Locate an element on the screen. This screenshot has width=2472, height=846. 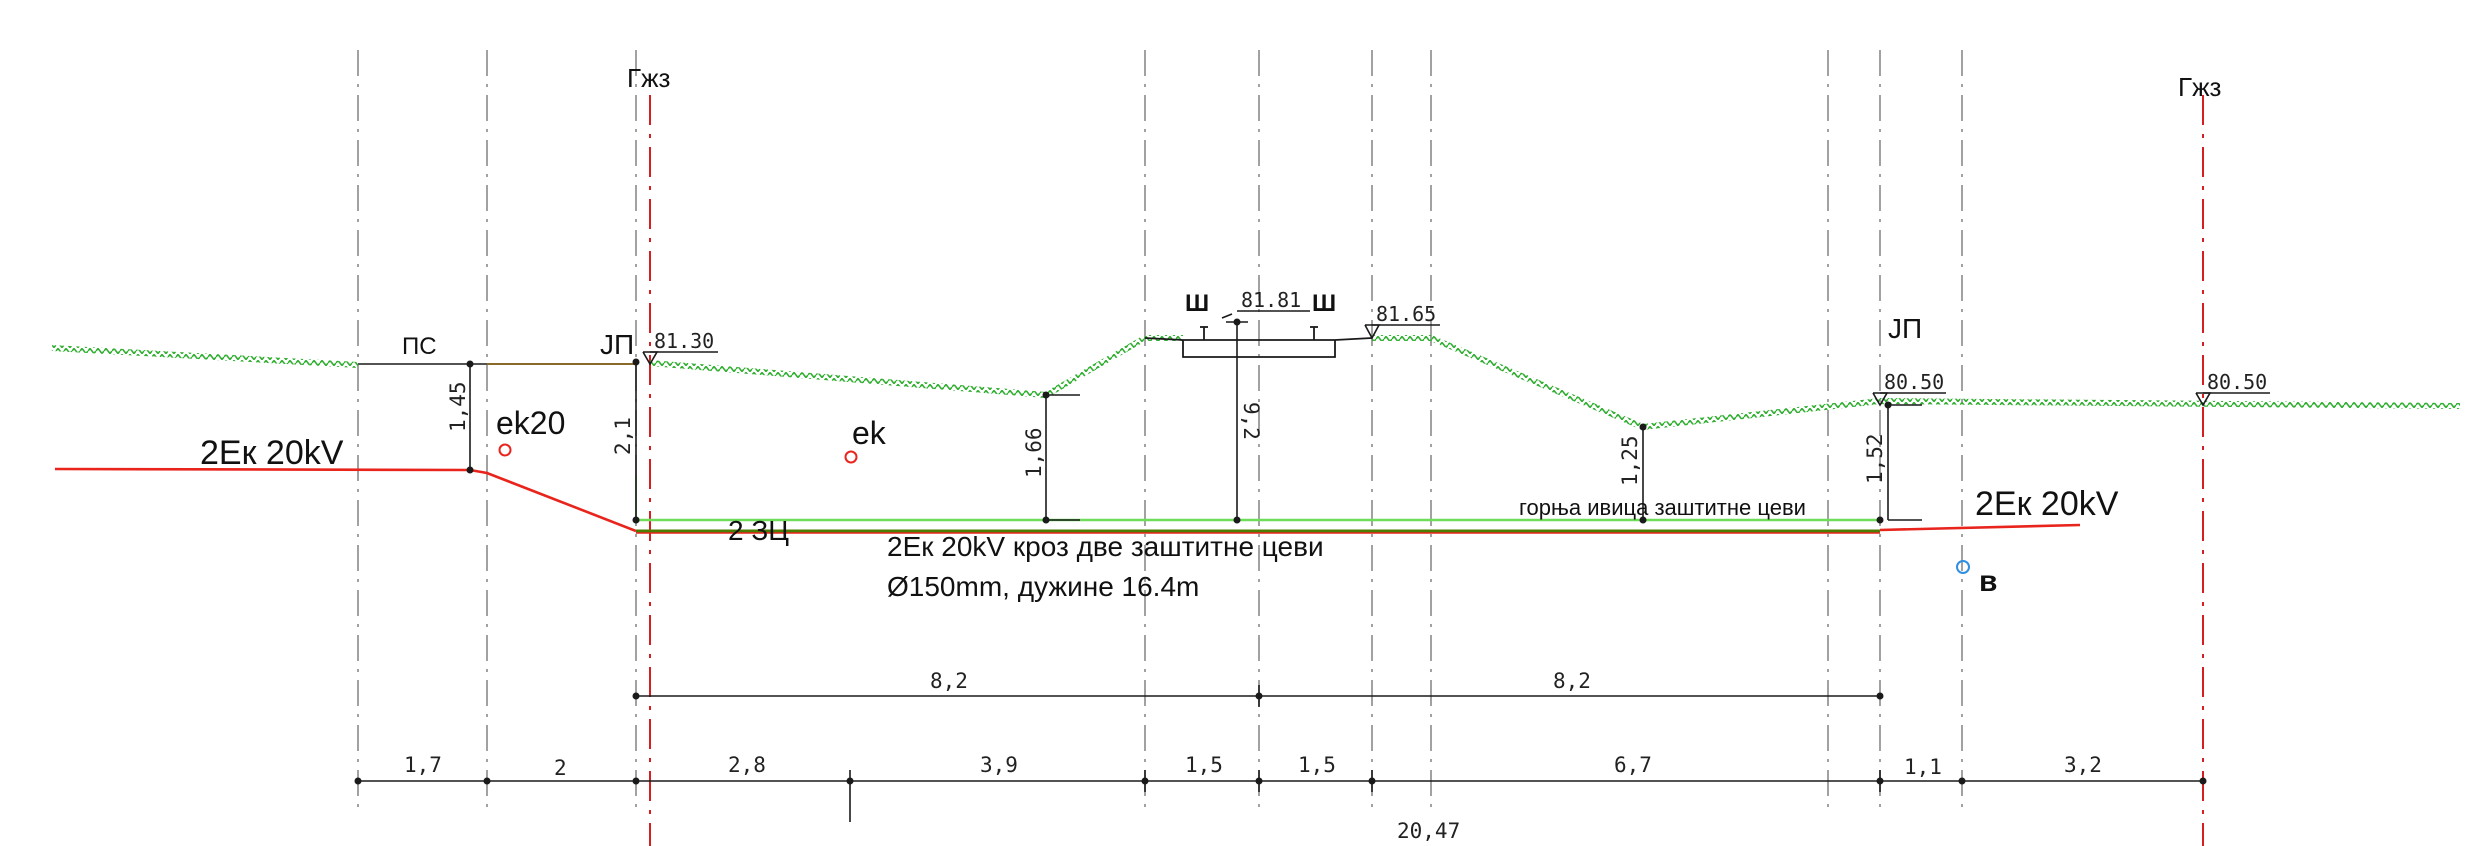
depth-label: 1,52 is located at coordinates (1875, 458).